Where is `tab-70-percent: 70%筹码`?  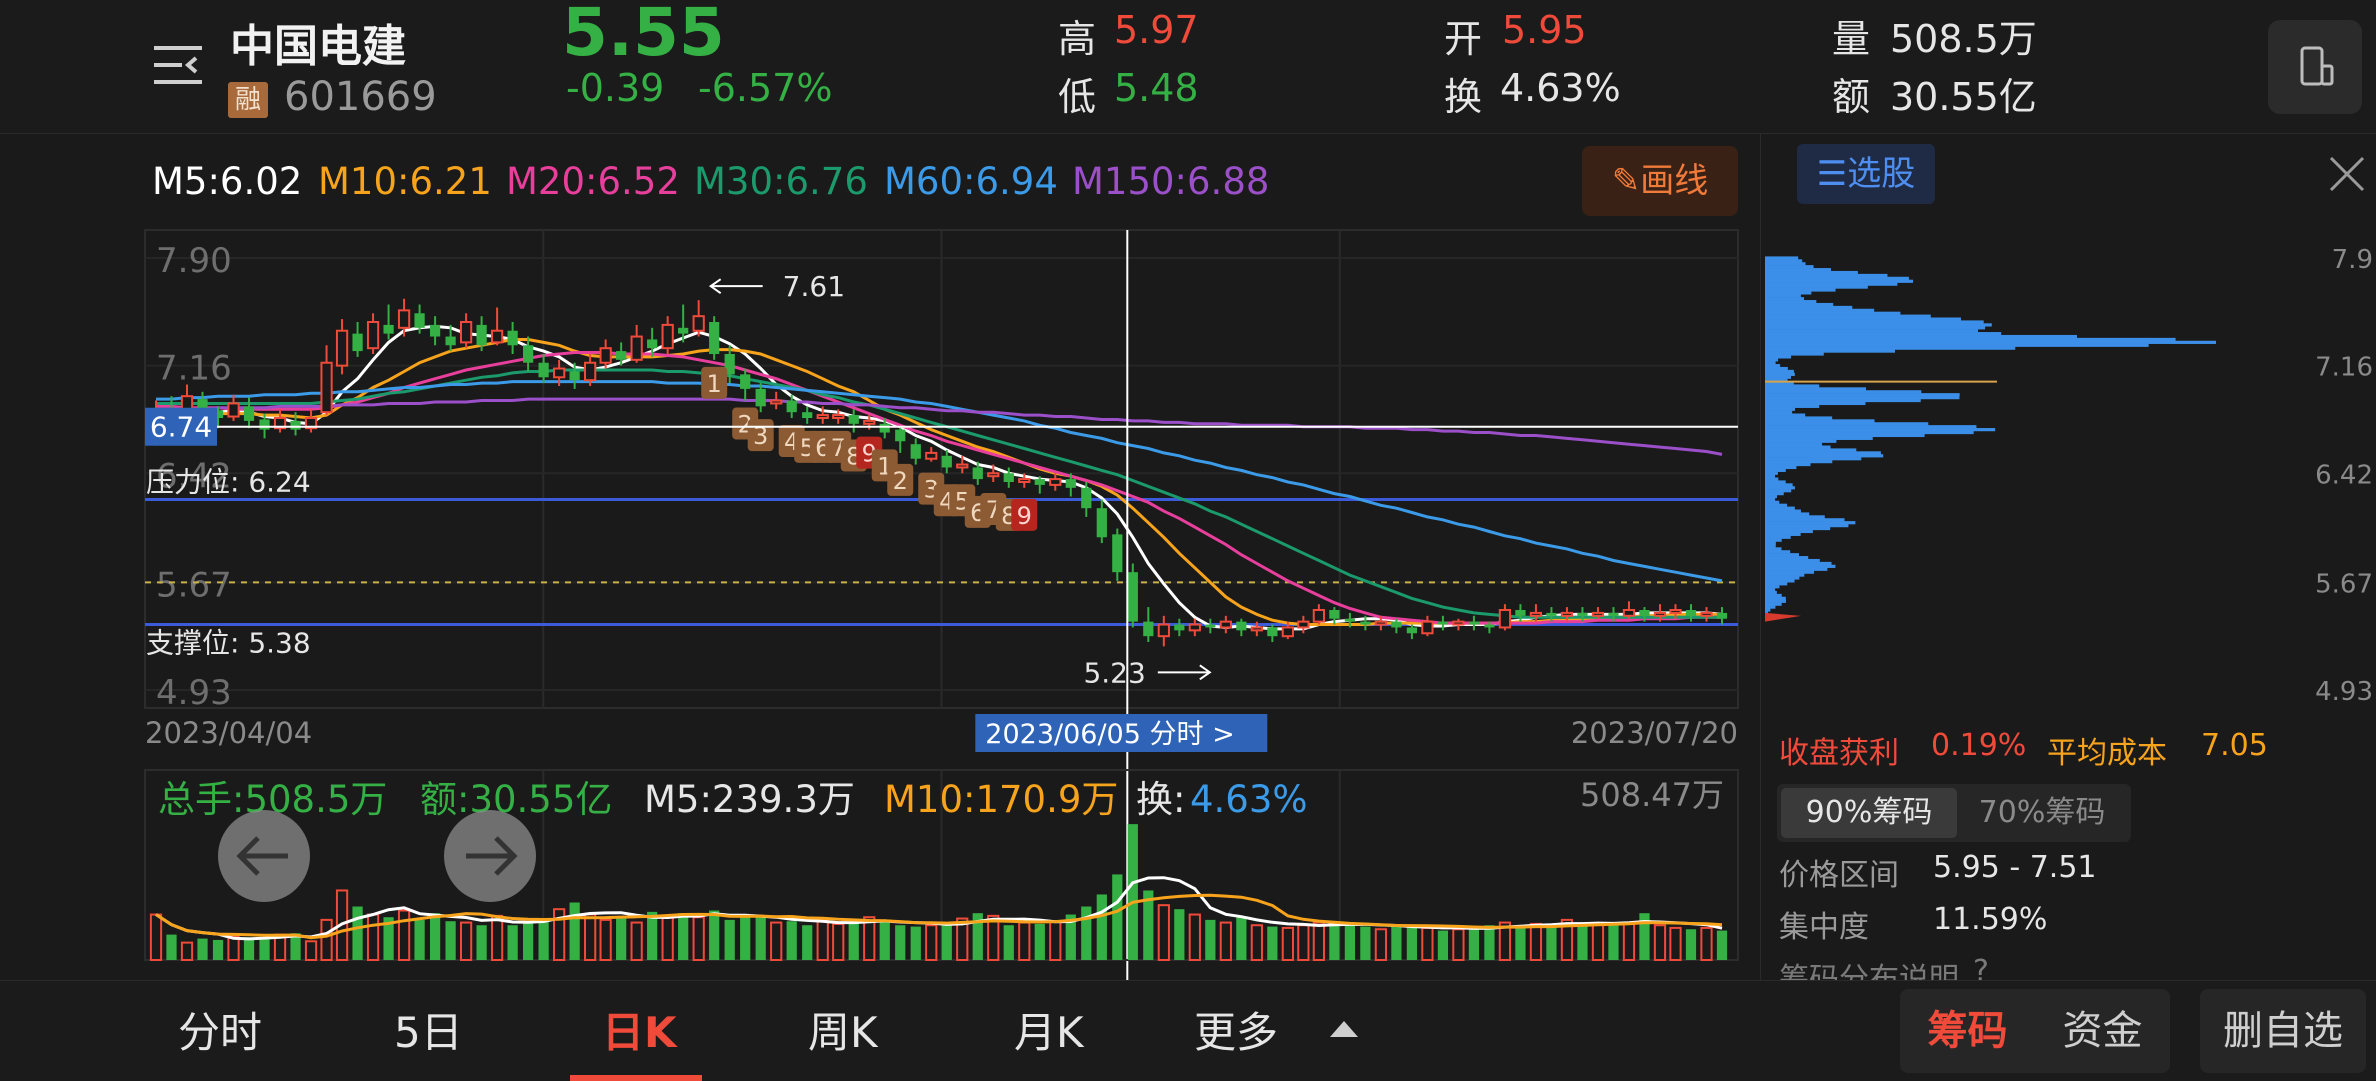
tab-70-percent: 70%筹码 is located at coordinates (2042, 812).